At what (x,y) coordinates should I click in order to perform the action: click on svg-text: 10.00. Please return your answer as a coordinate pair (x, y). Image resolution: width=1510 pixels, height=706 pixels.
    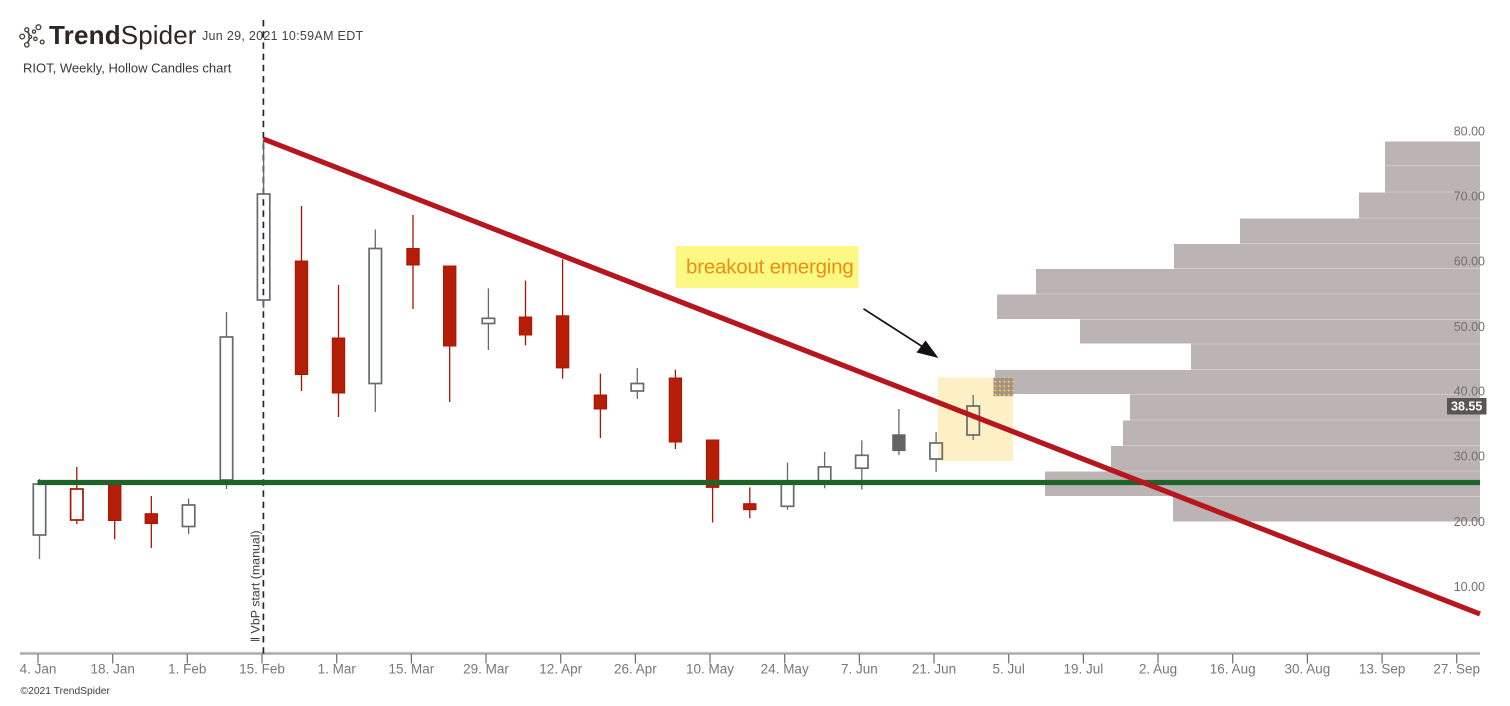
    Looking at the image, I should click on (1469, 587).